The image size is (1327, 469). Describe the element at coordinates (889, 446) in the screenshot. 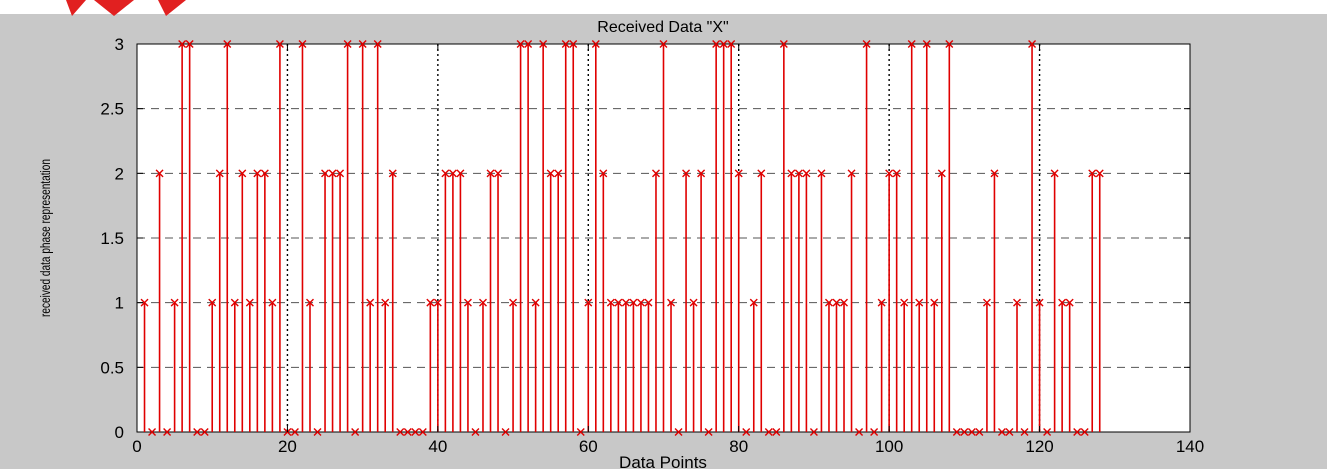

I see `x-tick-label: 100` at that location.